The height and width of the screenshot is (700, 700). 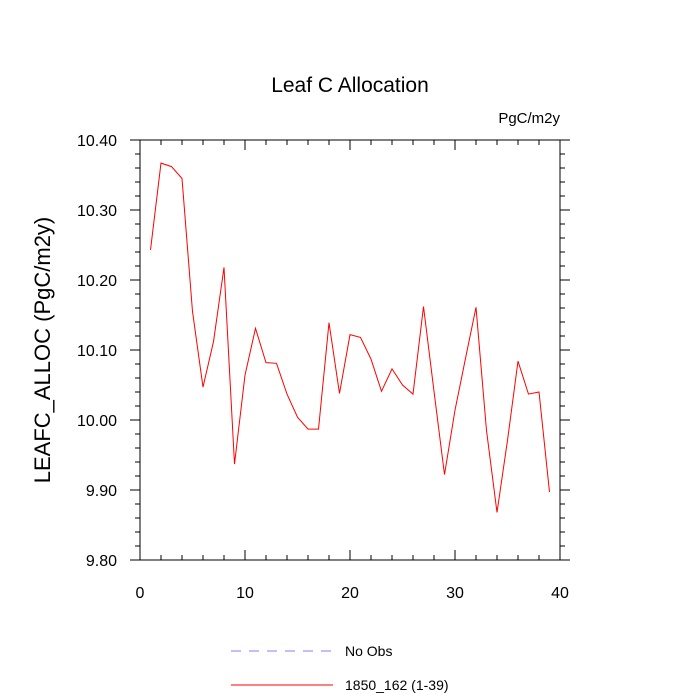 I want to click on legend: No Obs 1850_162 (1-39), so click(x=340, y=668).